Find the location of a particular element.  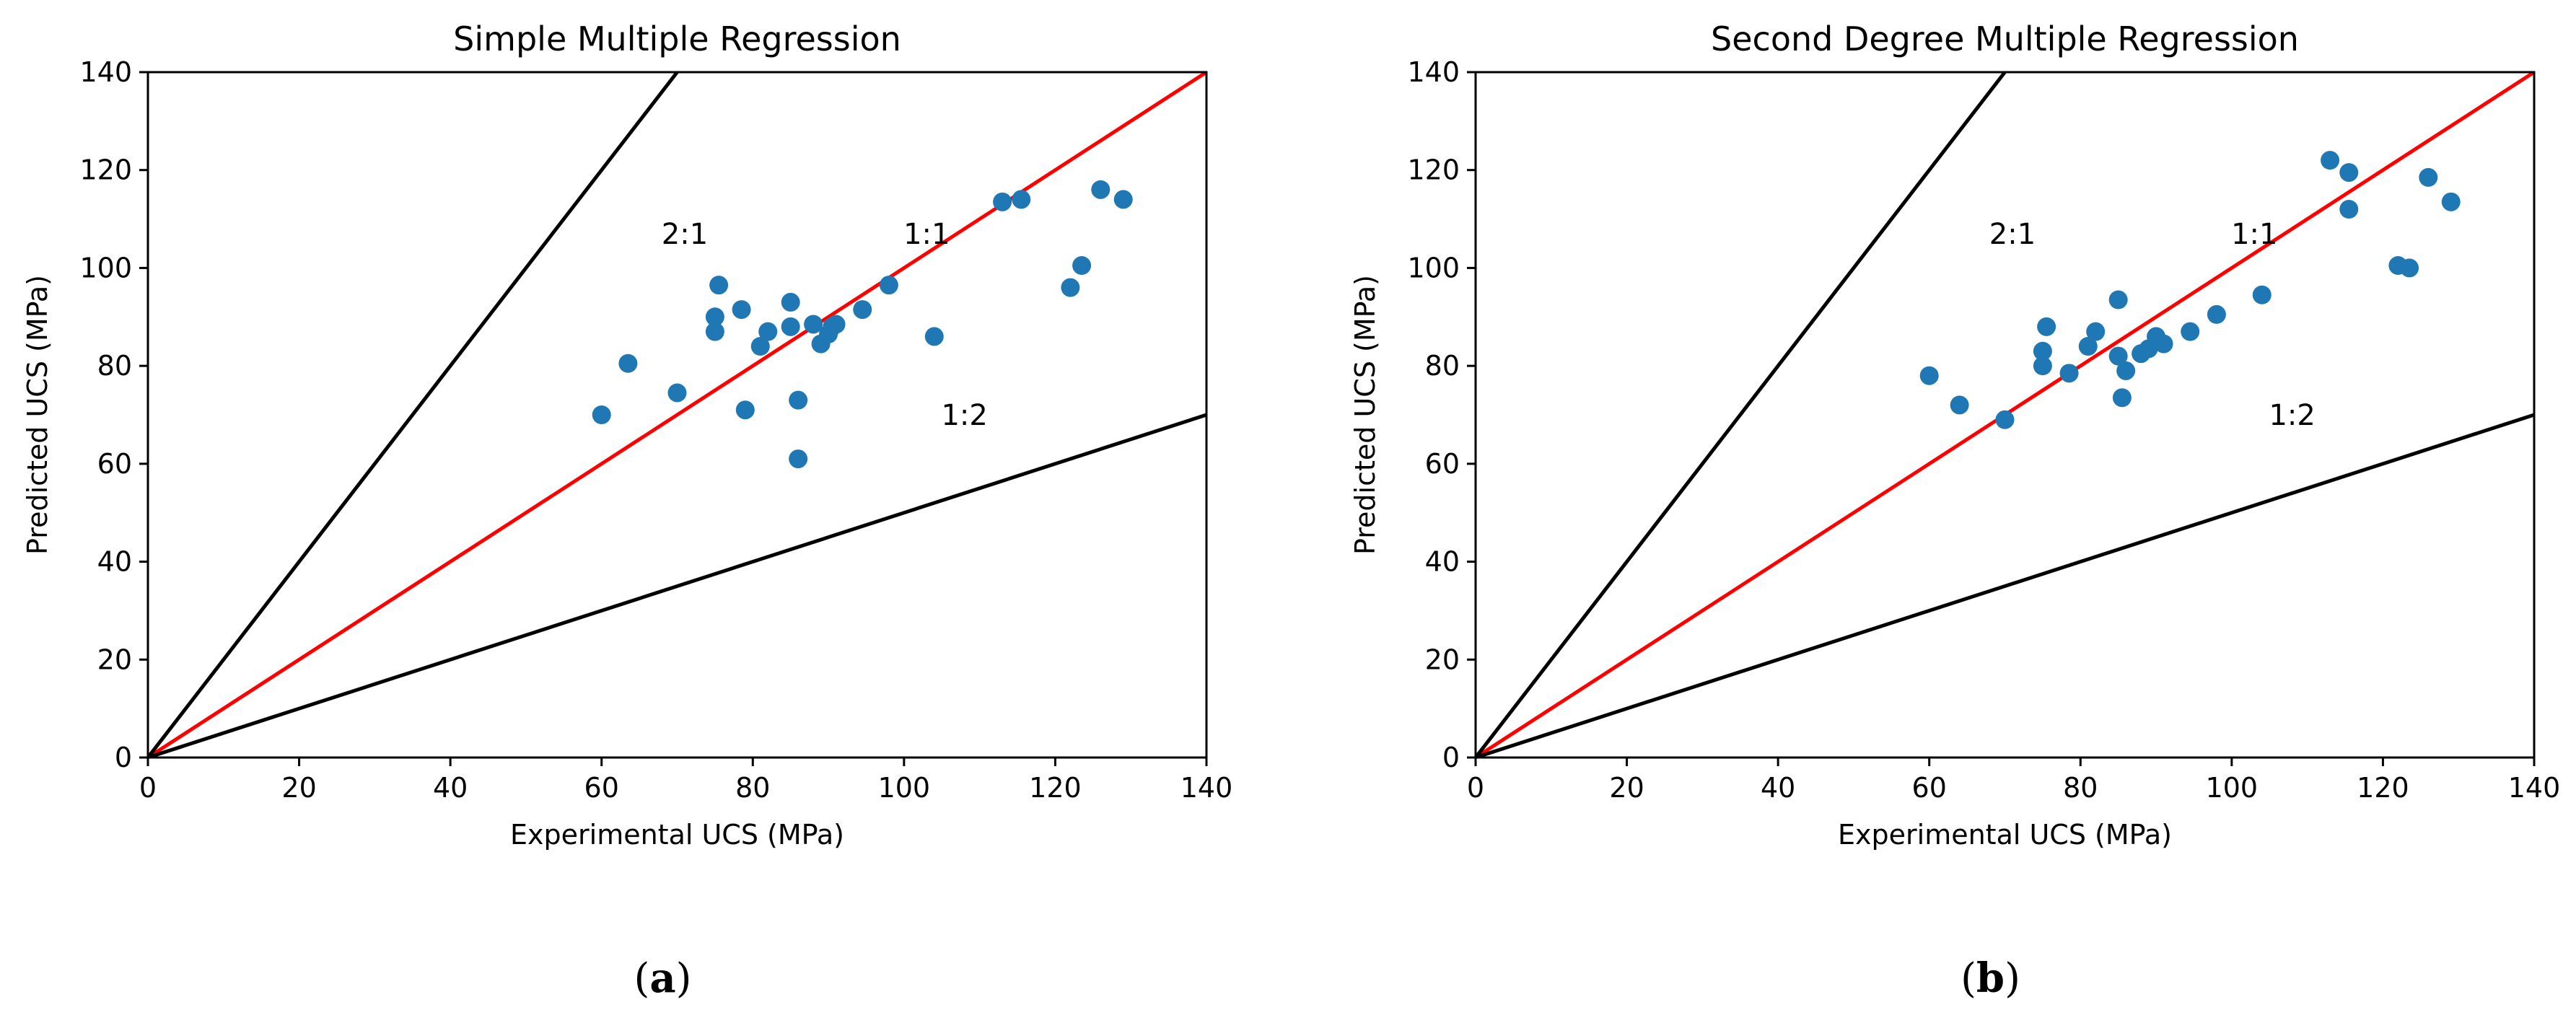

caption-letter: a is located at coordinates (662, 978).